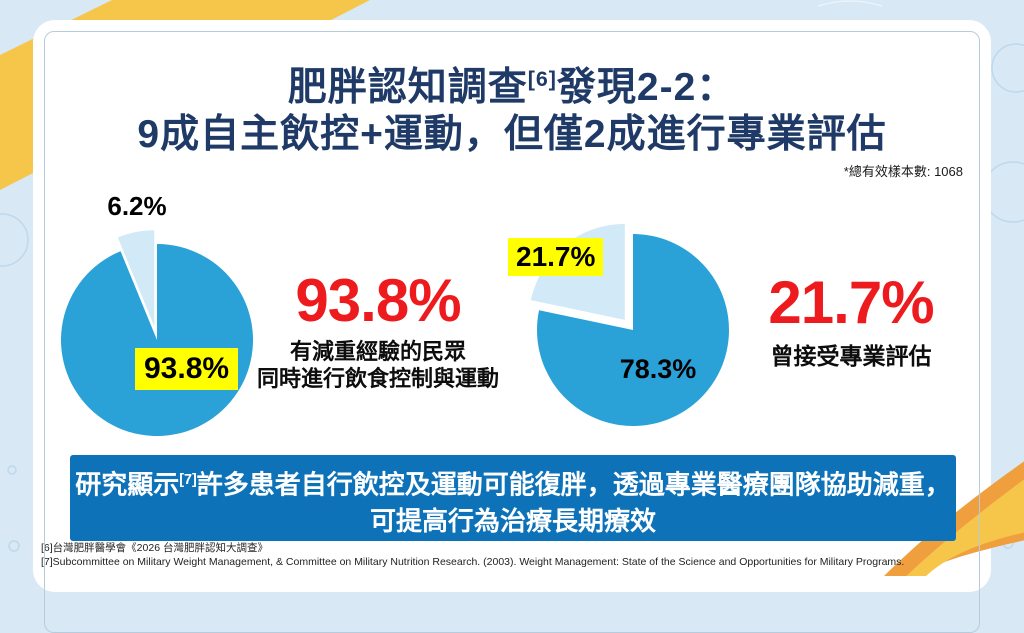  What do you see at coordinates (137, 206) in the screenshot?
I see `slice-label-6-2: 6.2%` at bounding box center [137, 206].